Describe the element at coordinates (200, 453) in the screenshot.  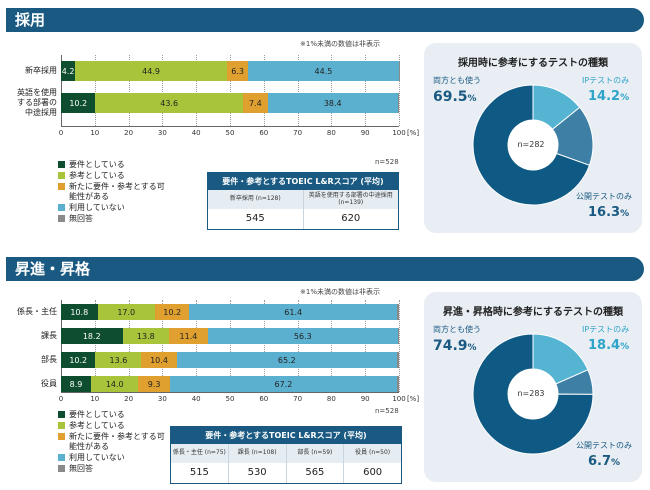
I see `score-header-cell: 係長・主任 (n=75)` at that location.